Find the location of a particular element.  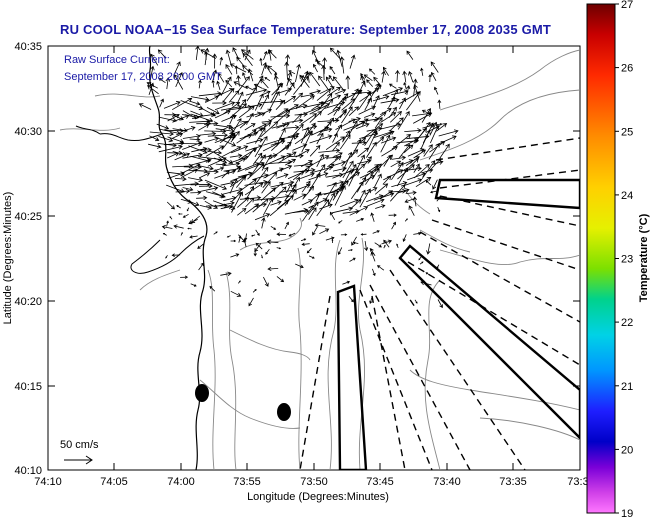

colorbar-tick-label: 25 is located at coordinates (627, 132).